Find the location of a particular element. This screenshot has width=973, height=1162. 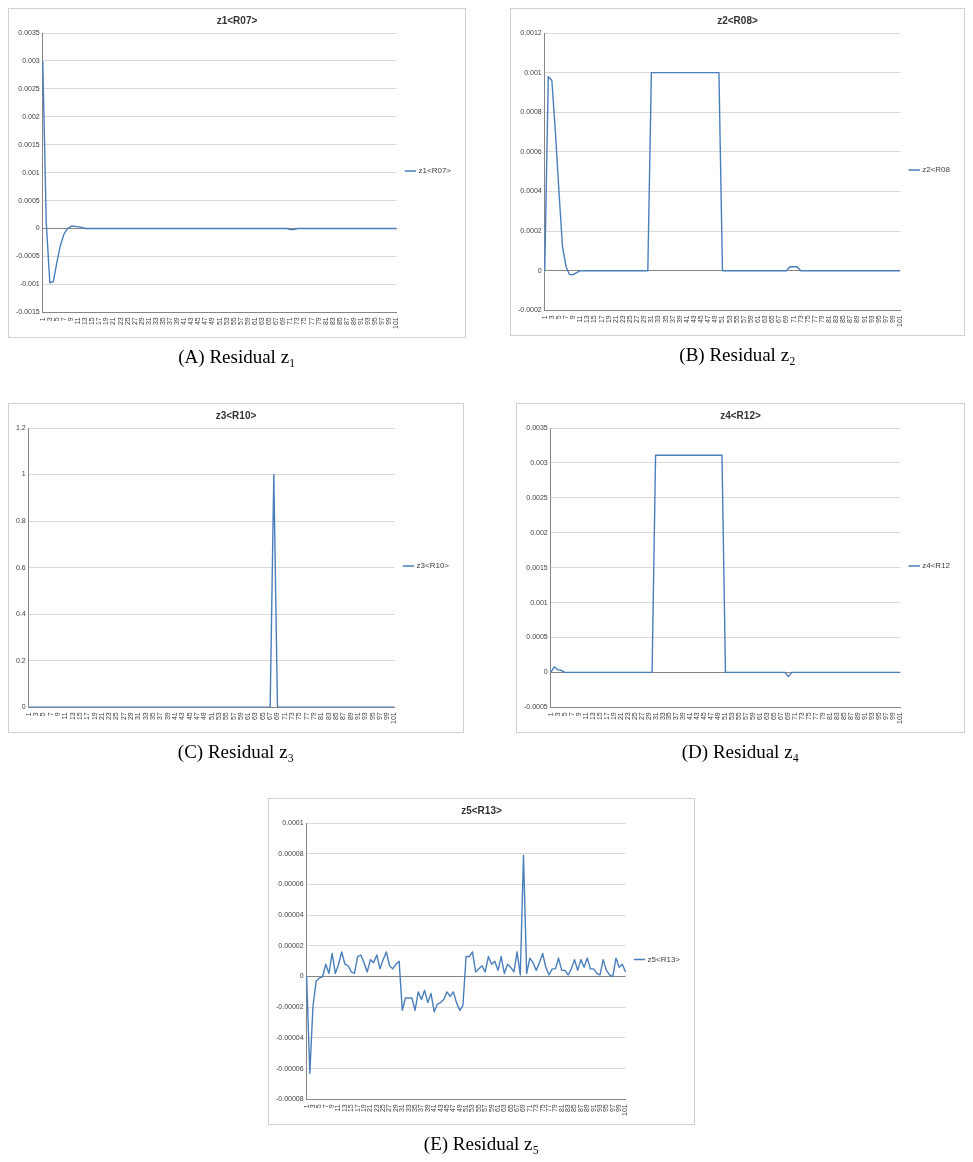

text: (E) Residual z₅ is located at coordinates (481, 1144).